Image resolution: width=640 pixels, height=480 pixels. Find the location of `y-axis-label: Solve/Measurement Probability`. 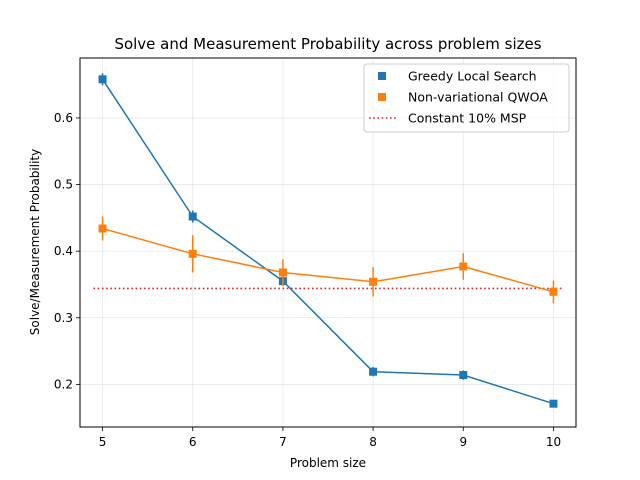

y-axis-label: Solve/Measurement Probability is located at coordinates (35, 242).